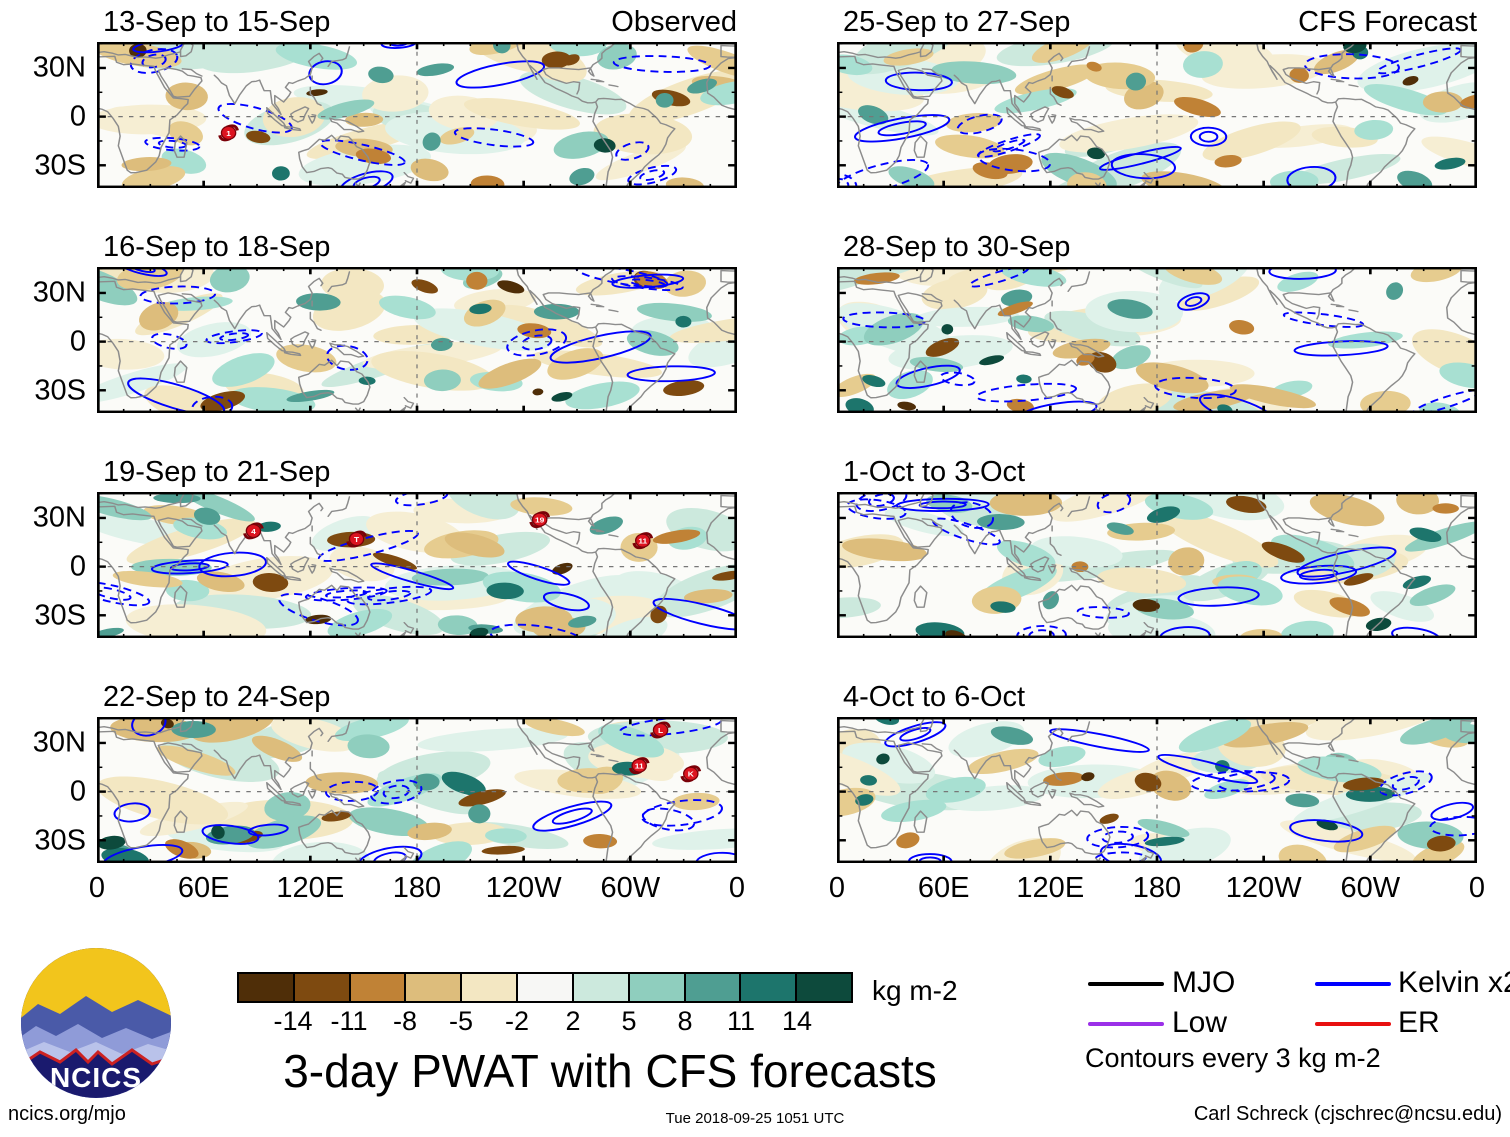 The width and height of the screenshot is (1510, 1137). What do you see at coordinates (97, 888) in the screenshot?
I see `x-axis-tick-label: 0` at bounding box center [97, 888].